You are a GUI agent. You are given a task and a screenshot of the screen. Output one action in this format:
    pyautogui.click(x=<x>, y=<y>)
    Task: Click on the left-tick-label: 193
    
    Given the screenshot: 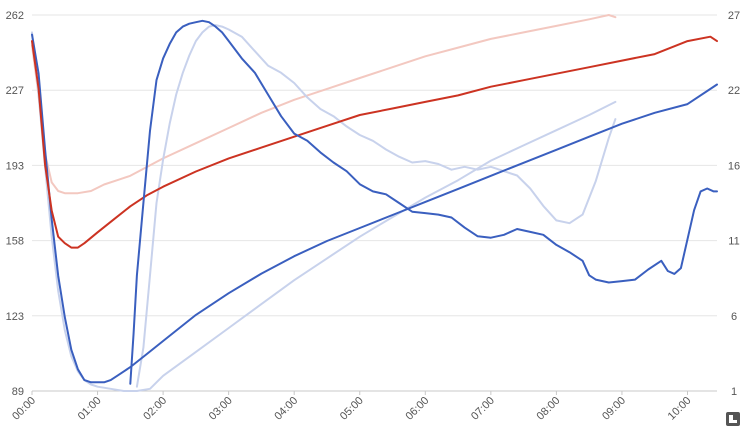 What is the action you would take?
    pyautogui.click(x=15, y=166)
    